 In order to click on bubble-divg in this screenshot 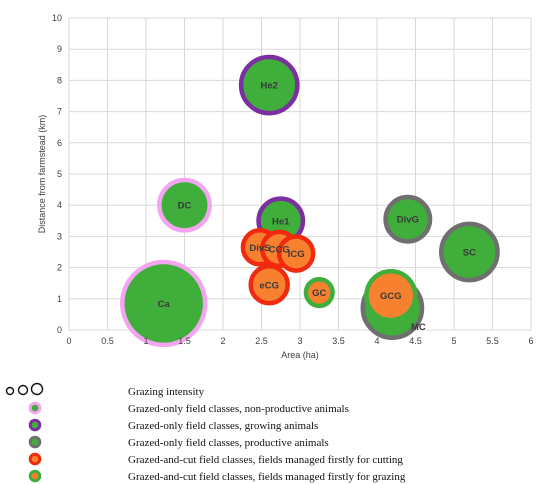, I will do `click(408, 219)`.